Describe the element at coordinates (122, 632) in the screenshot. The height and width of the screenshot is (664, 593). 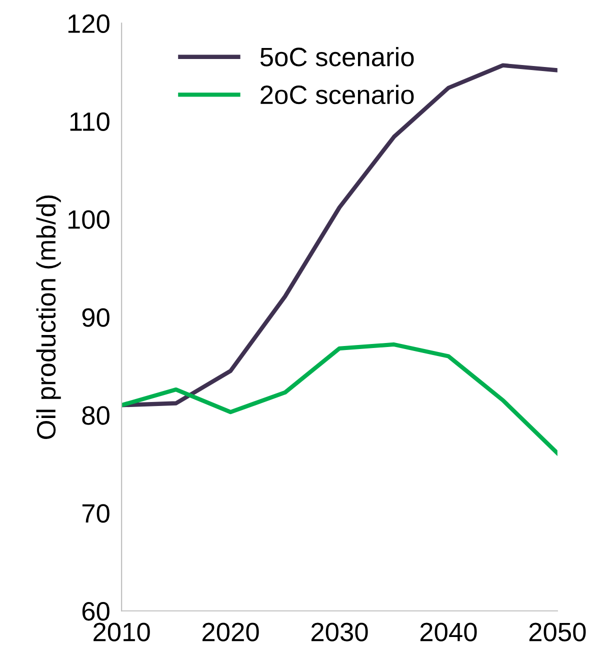
I see `x-tick-label: 2010` at that location.